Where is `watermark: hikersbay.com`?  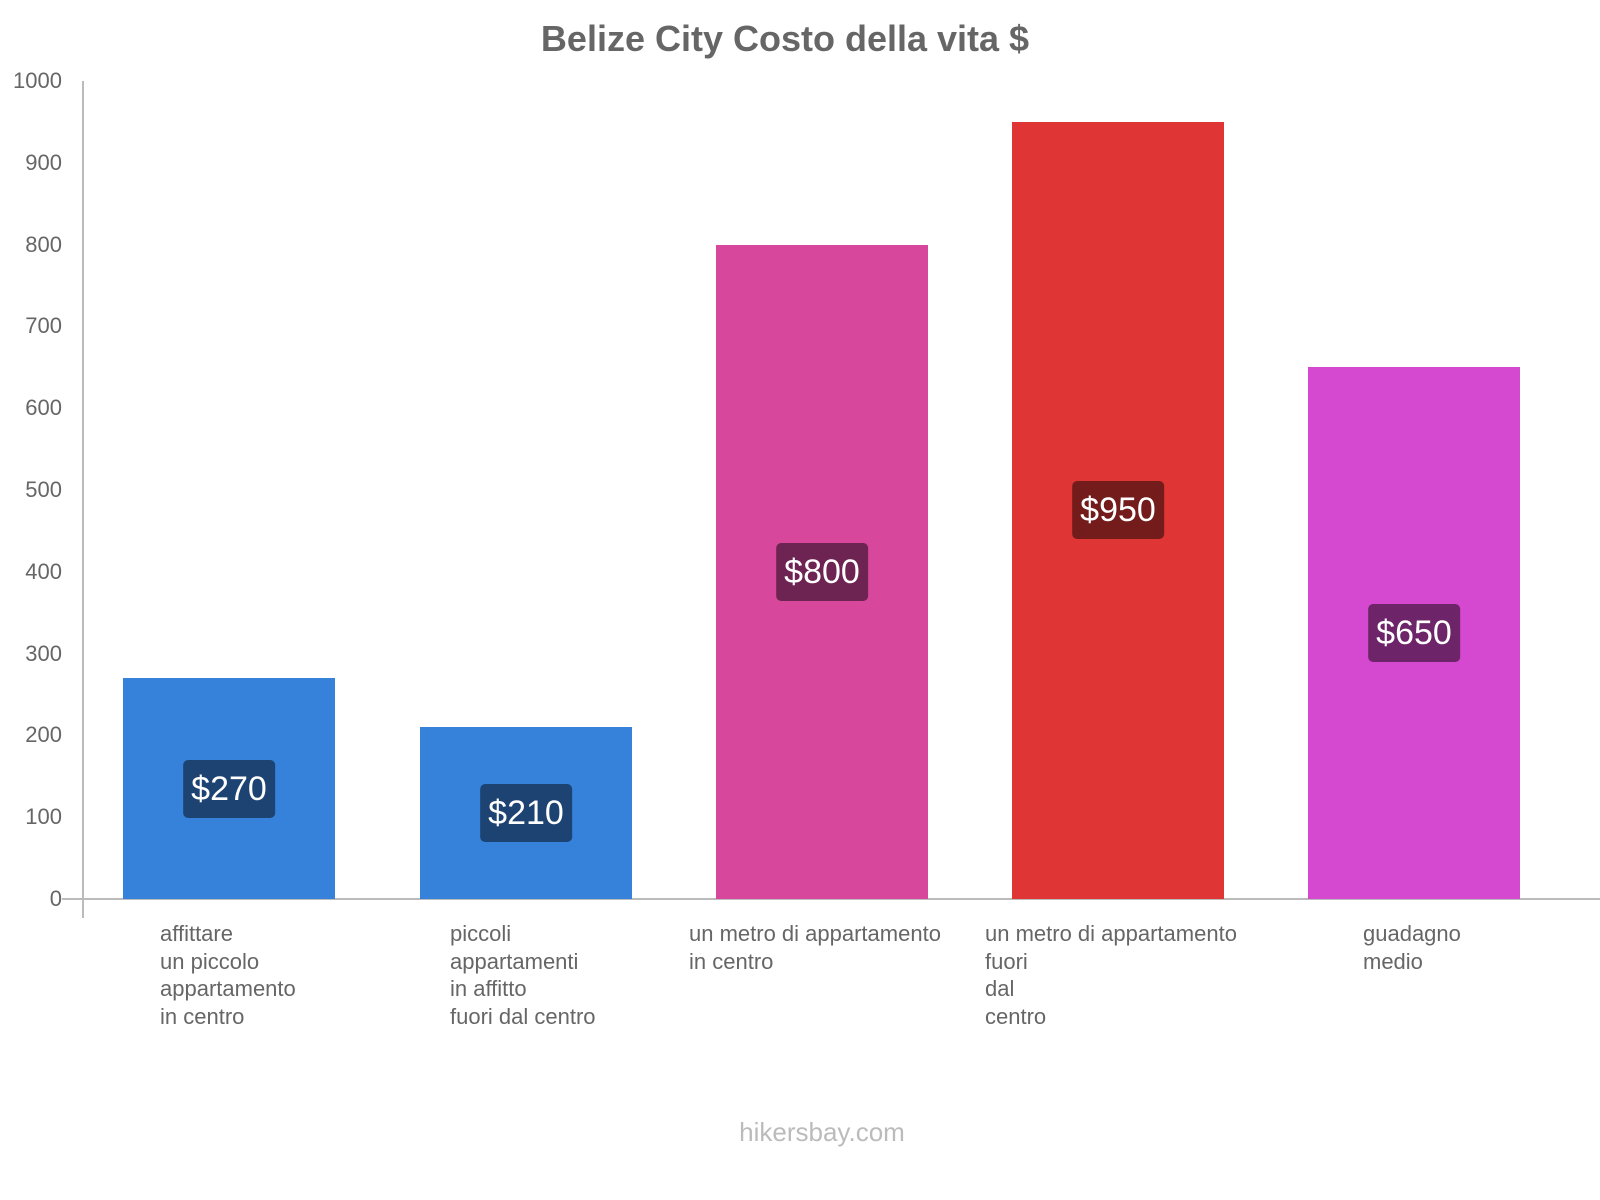
watermark: hikersbay.com is located at coordinates (822, 1132).